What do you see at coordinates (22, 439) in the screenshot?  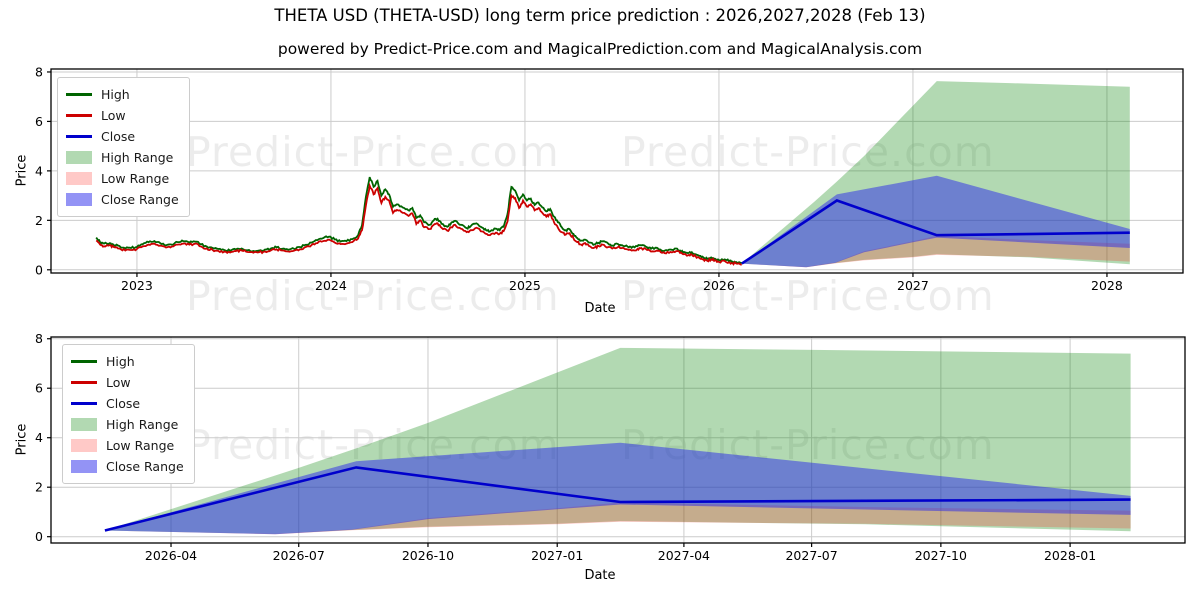 I see `y-axis-label-bottom: Price` at bounding box center [22, 439].